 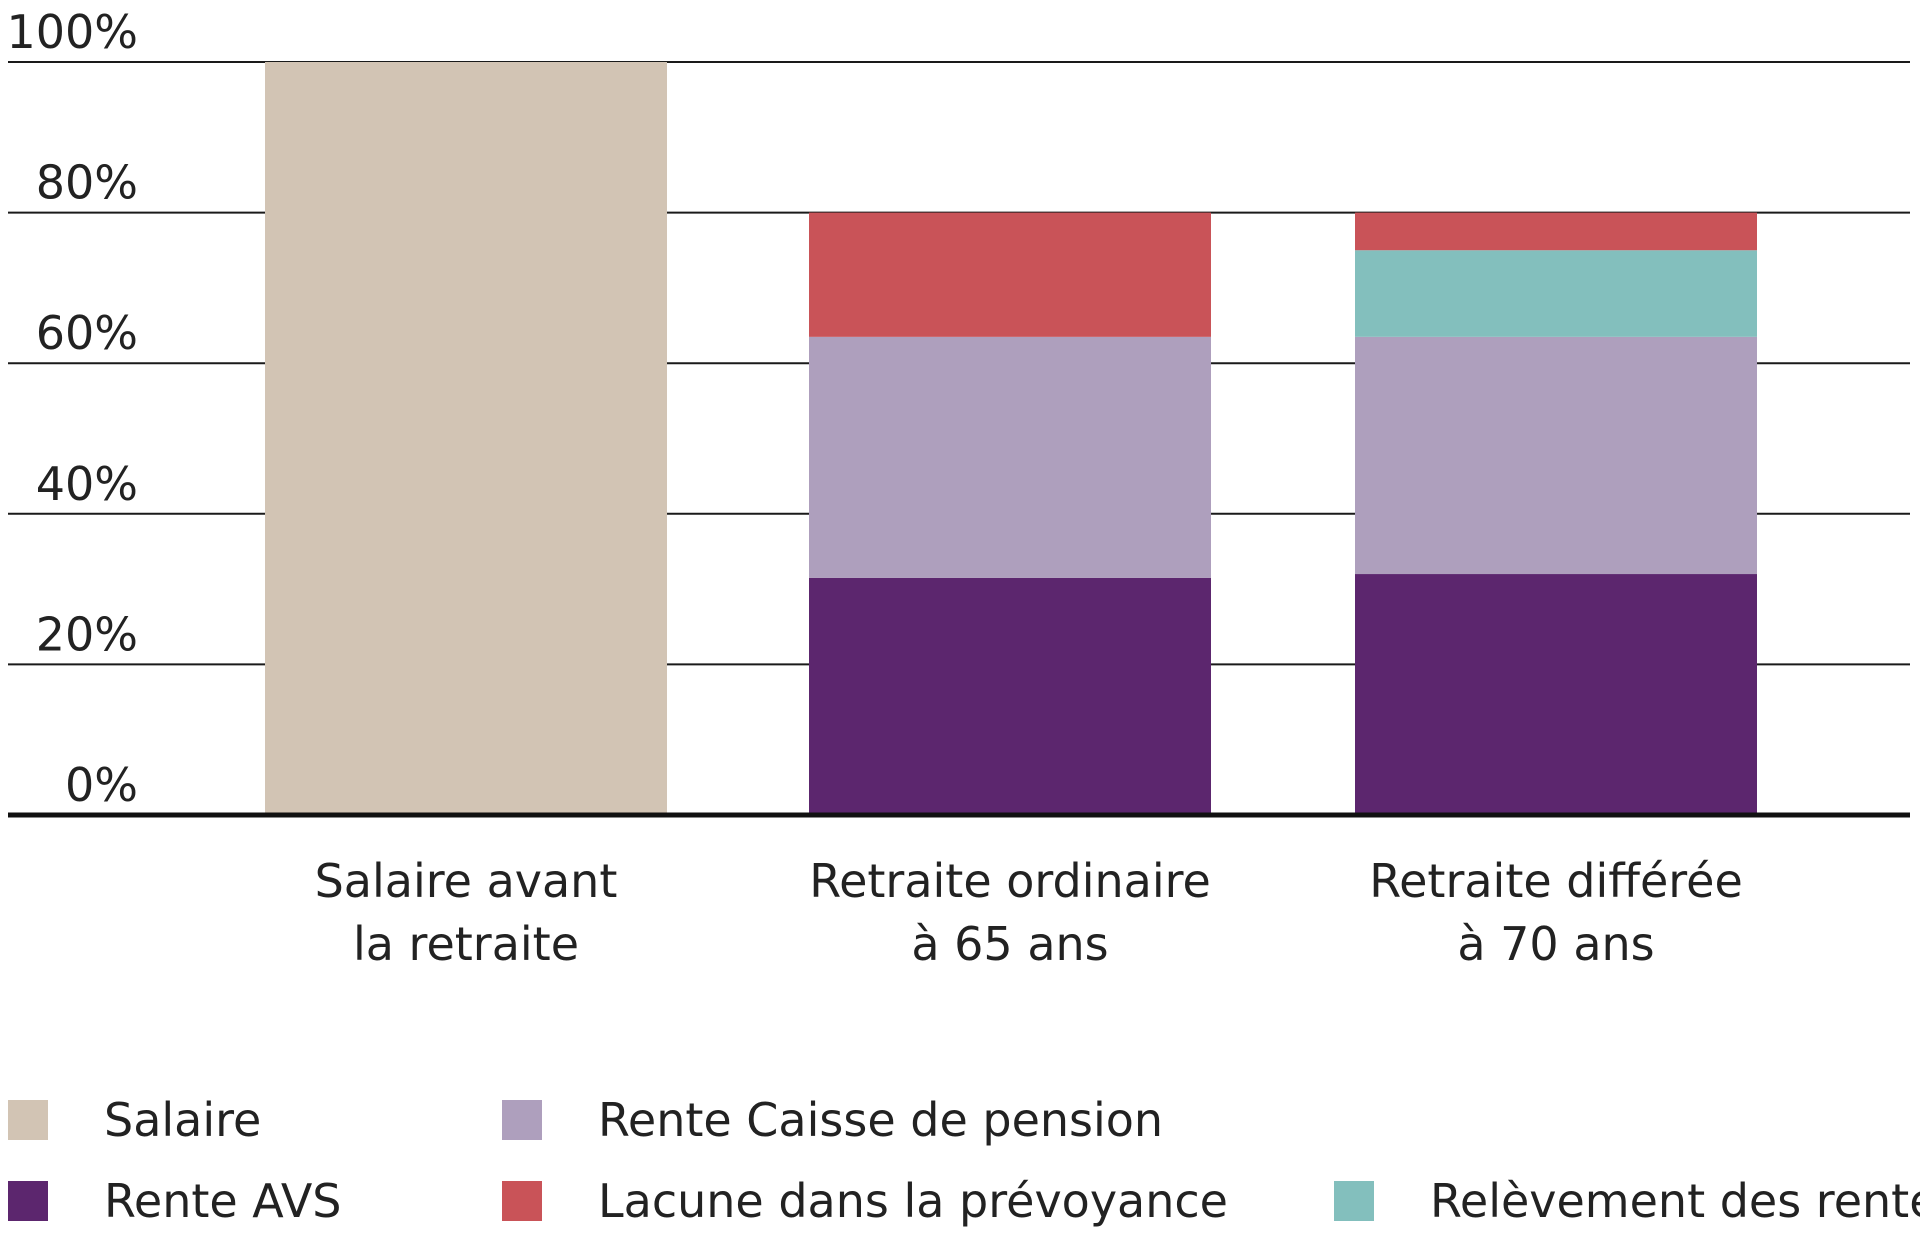 What do you see at coordinates (28, 1201) in the screenshot?
I see `legend-swatch-rente-avs` at bounding box center [28, 1201].